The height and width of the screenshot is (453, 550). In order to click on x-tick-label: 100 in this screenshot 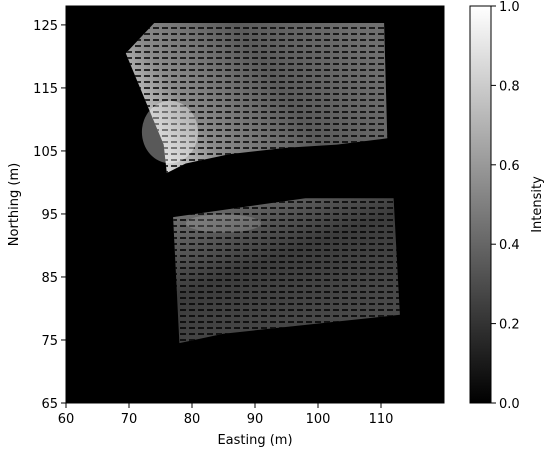, I will do `click(318, 419)`.